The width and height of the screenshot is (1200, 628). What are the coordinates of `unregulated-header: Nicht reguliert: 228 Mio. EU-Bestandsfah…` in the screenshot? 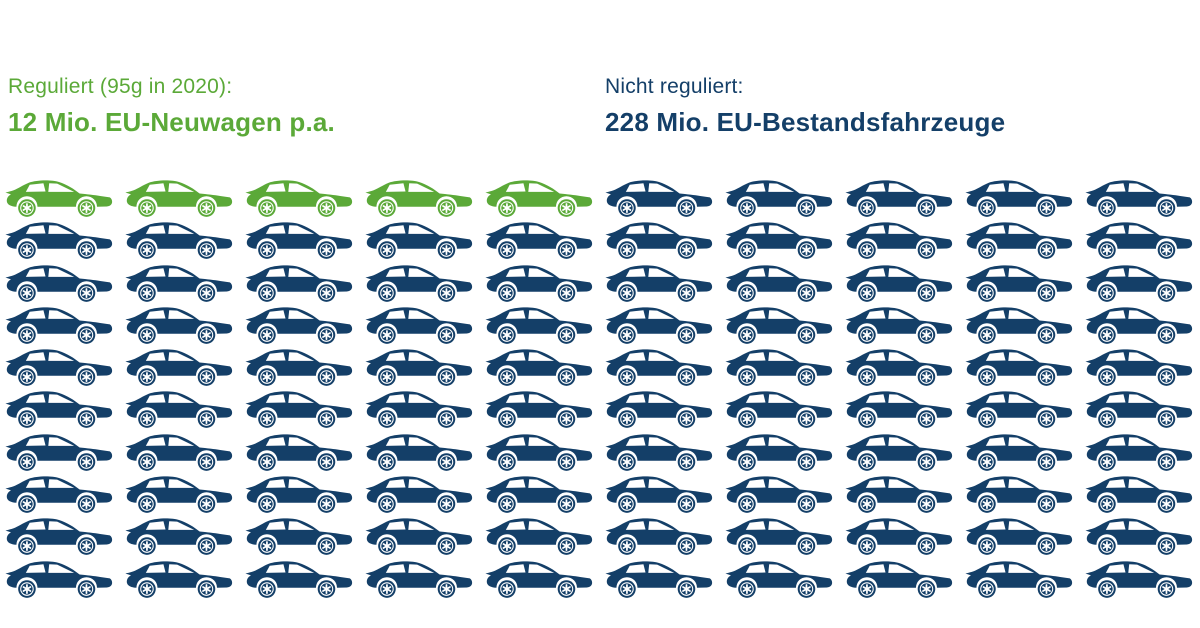 It's located at (805, 105).